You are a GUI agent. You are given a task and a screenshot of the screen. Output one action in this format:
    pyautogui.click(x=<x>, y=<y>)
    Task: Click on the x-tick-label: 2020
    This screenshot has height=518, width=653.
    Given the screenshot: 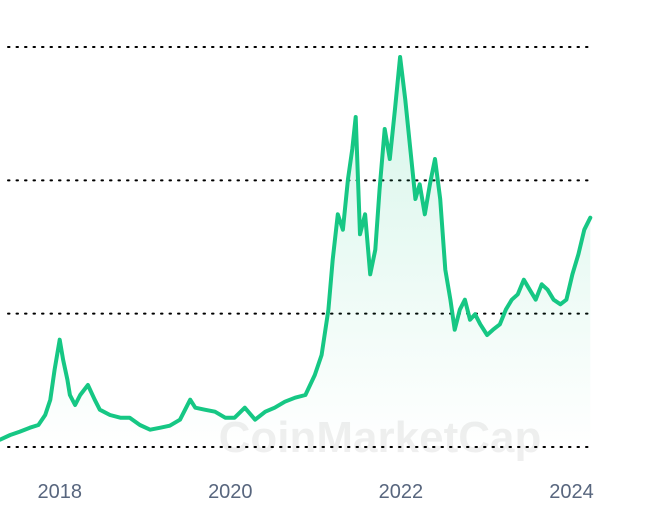 What is the action you would take?
    pyautogui.click(x=230, y=492)
    